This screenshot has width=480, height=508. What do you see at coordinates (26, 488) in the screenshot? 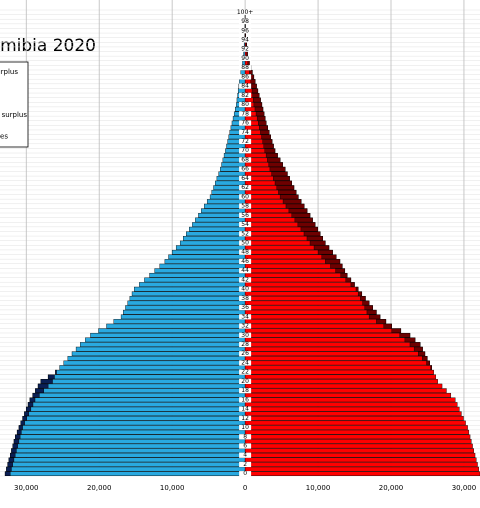
I see `x-tick-label: 30,000` at bounding box center [26, 488].